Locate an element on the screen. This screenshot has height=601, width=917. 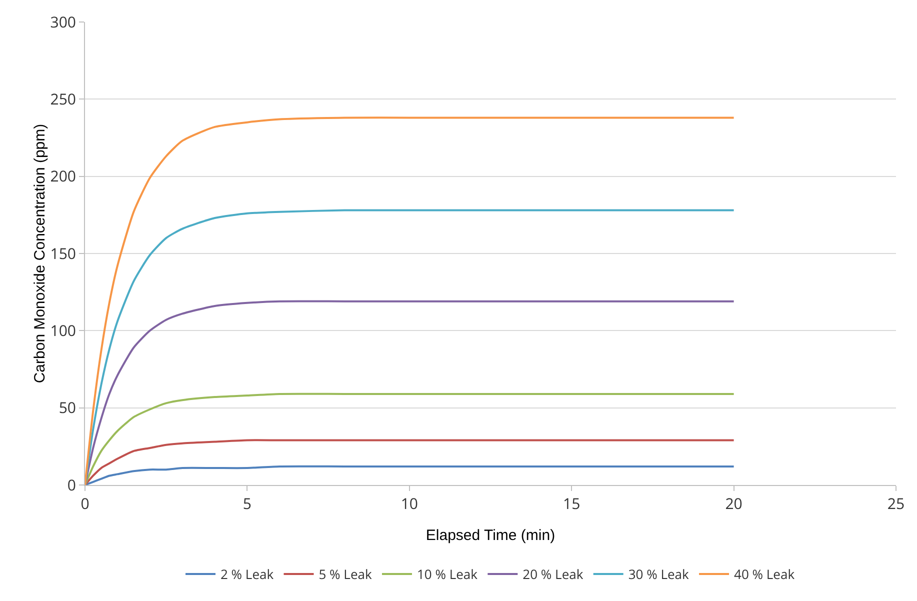
legend-label: 40 % Leak is located at coordinates (764, 574).